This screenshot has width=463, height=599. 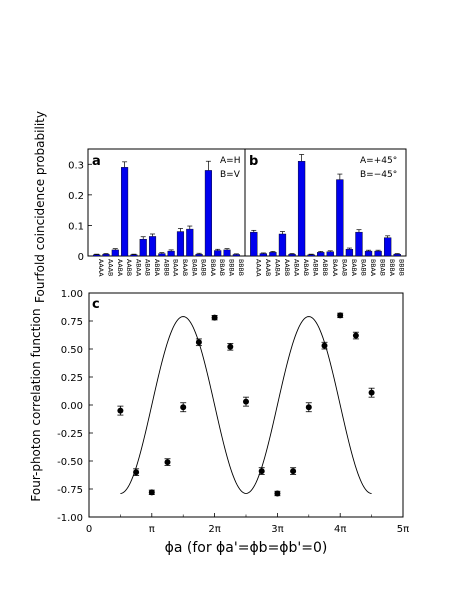 I want to click on panel-b-category-label: BBAA, so click(x=372, y=268).